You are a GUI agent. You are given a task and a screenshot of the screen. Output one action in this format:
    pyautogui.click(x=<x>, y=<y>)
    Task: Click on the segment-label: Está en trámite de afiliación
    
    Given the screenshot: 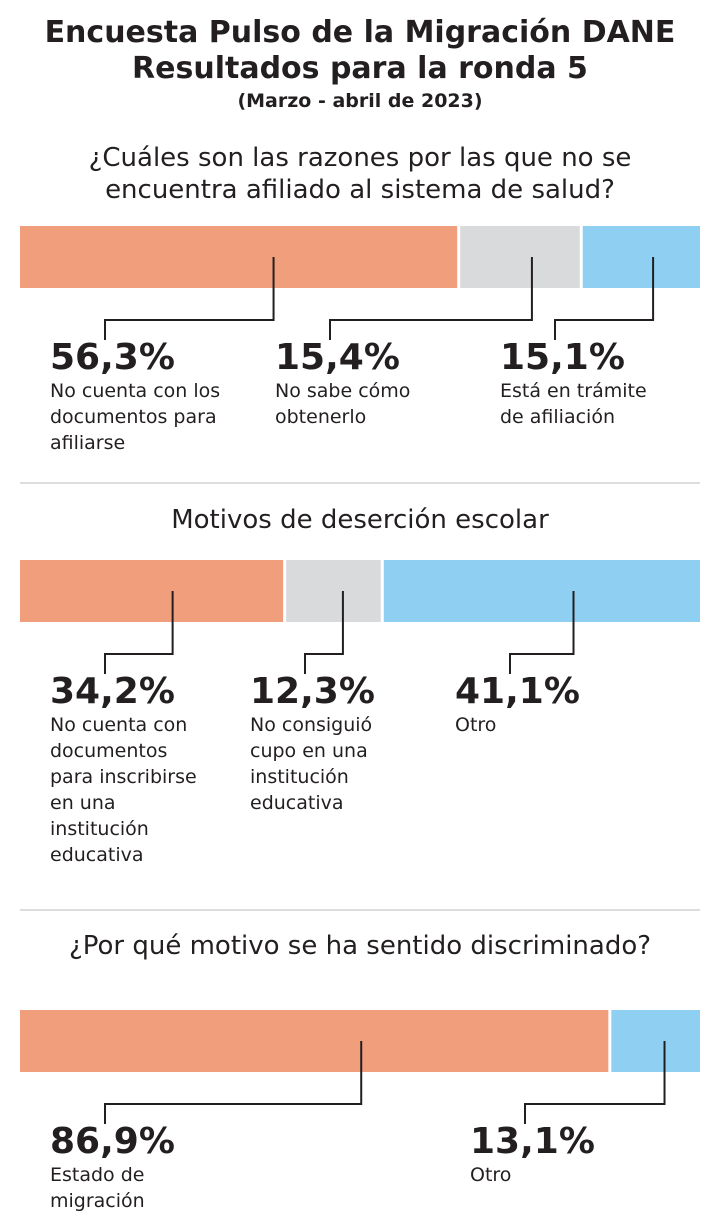 What is the action you would take?
    pyautogui.click(x=573, y=404)
    